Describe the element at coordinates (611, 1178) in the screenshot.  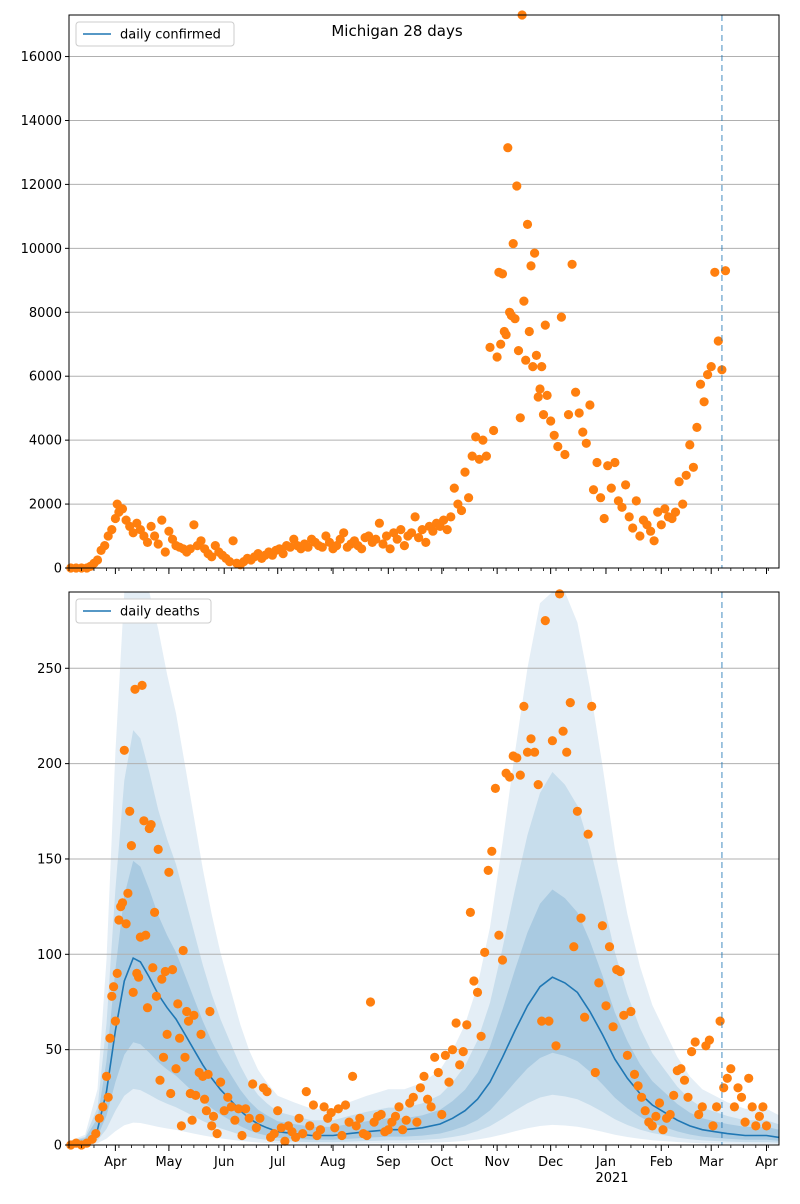
I see `year-label: 2021` at that location.